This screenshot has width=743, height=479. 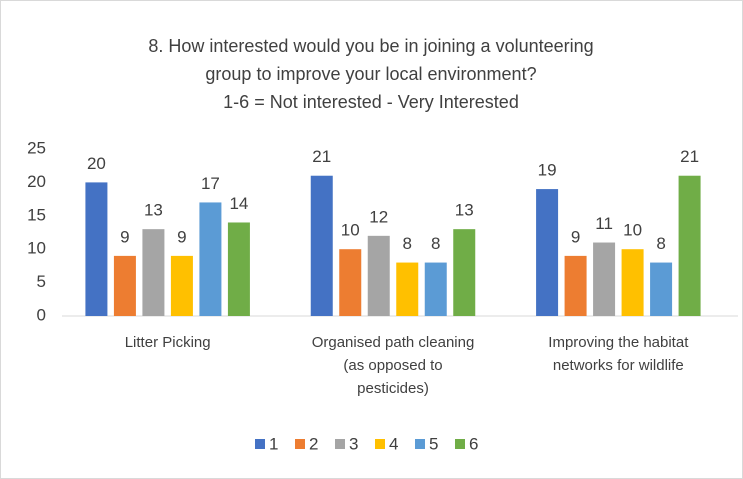 I want to click on legend-label: 4, so click(x=393, y=443).